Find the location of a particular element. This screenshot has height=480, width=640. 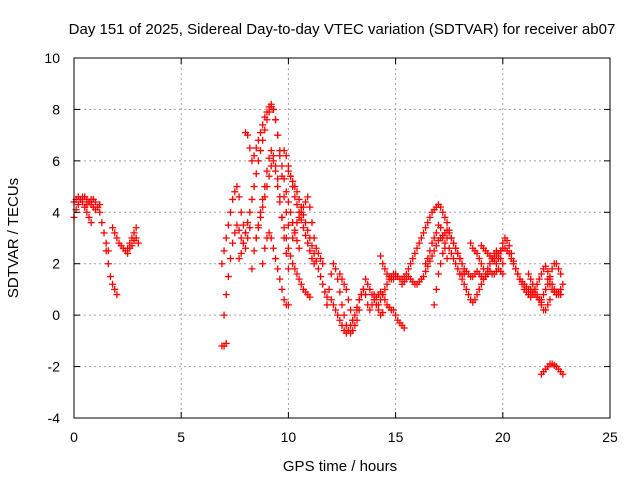

x-tick-label: 5 is located at coordinates (181, 437).